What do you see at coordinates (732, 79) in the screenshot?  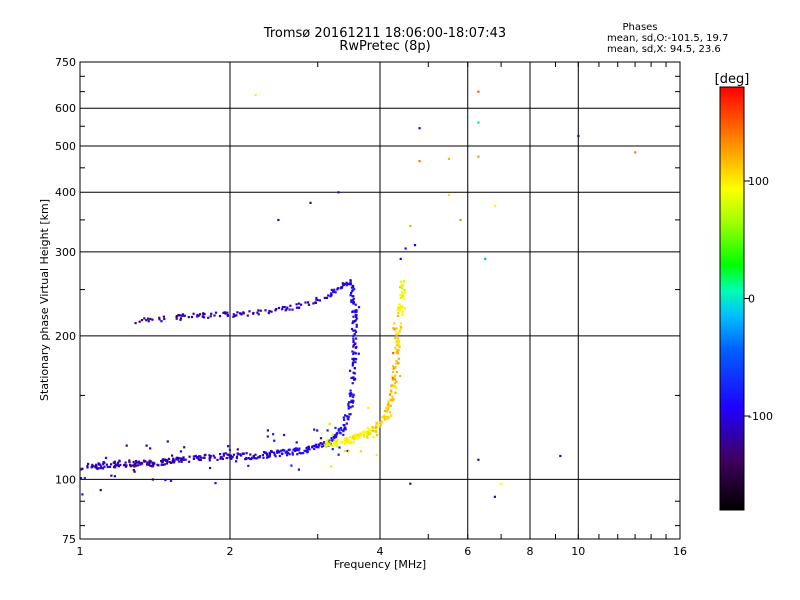 I see `colorbar-label: [deg]` at bounding box center [732, 79].